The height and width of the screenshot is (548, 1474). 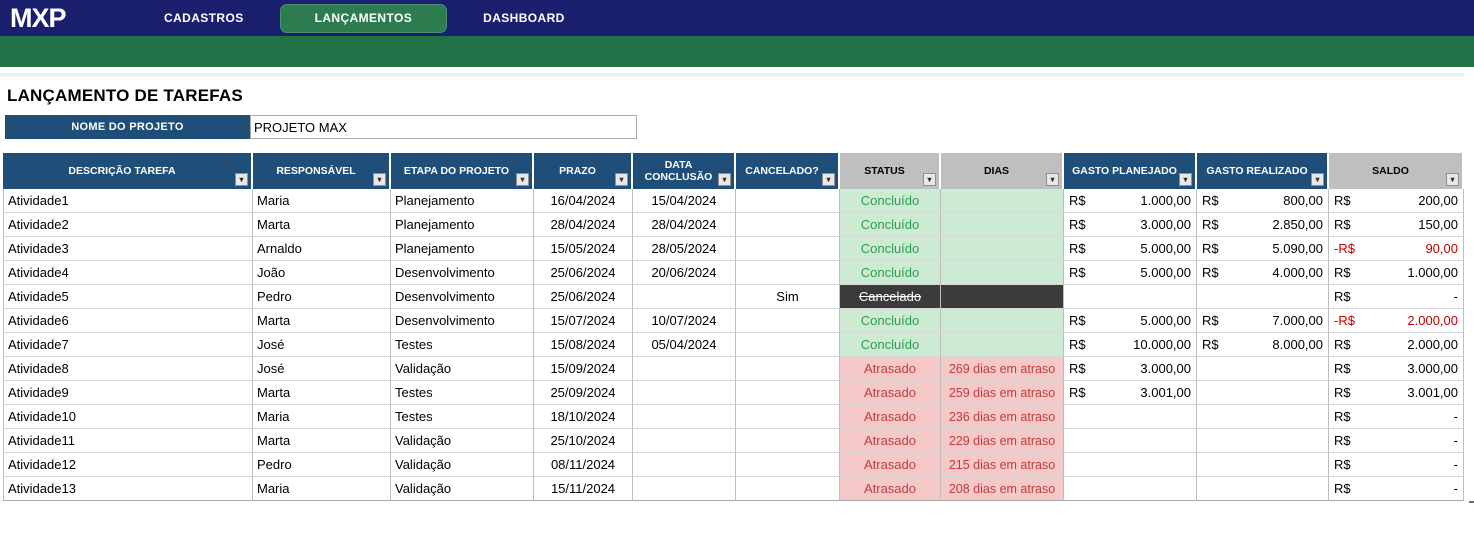 I want to click on cell-desc: Atividade2, so click(x=128, y=225).